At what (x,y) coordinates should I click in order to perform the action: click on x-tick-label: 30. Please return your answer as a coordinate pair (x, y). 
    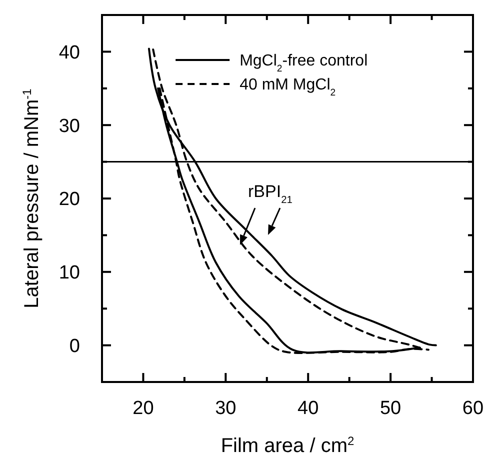
    Looking at the image, I should click on (225, 408).